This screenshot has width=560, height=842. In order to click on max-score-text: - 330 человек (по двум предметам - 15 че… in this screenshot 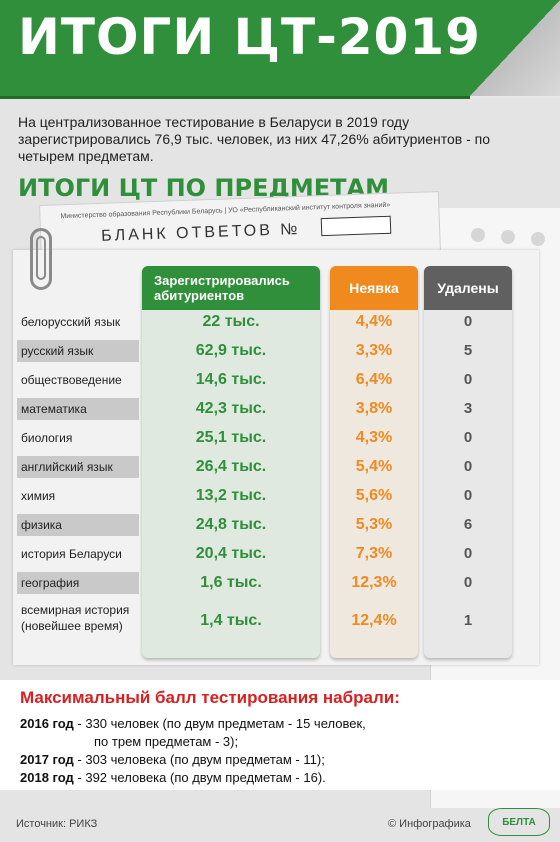, I will do `click(219, 723)`.